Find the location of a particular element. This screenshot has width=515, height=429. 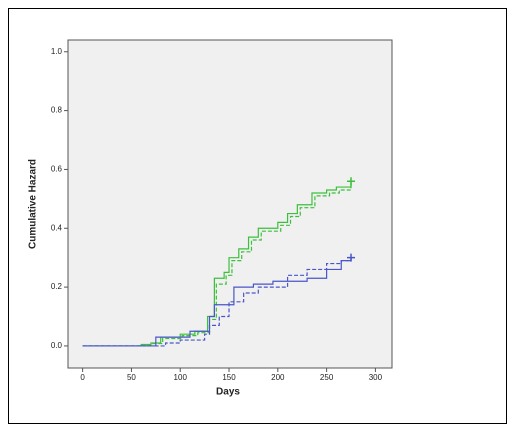

x-tick-label: 300 is located at coordinates (376, 377).